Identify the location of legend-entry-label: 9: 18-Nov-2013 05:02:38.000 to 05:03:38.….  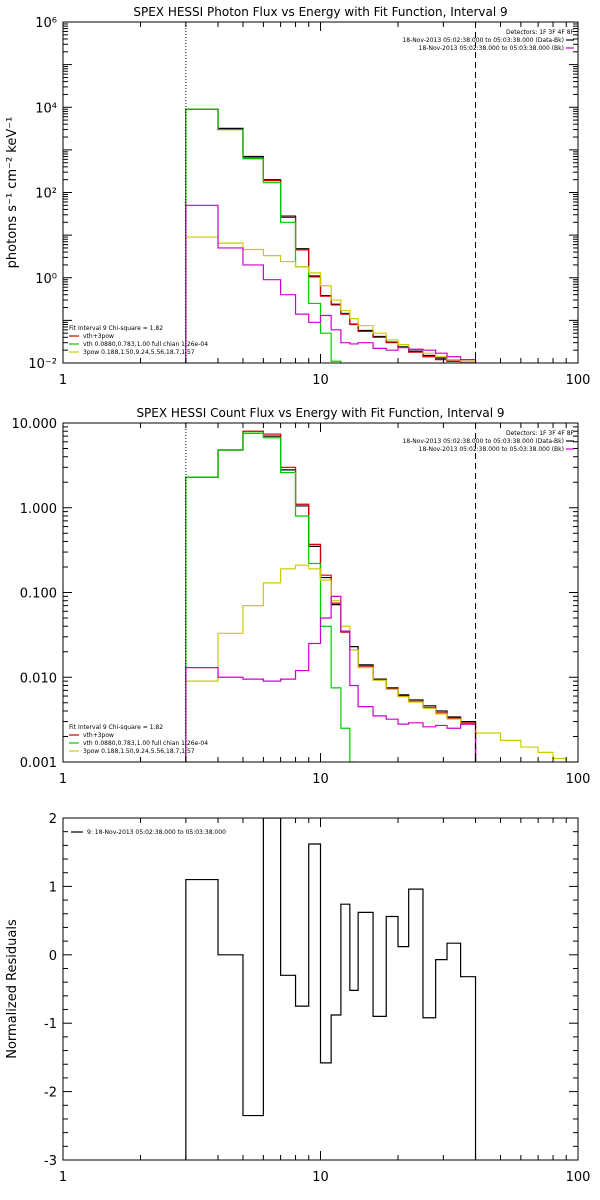
(156, 832).